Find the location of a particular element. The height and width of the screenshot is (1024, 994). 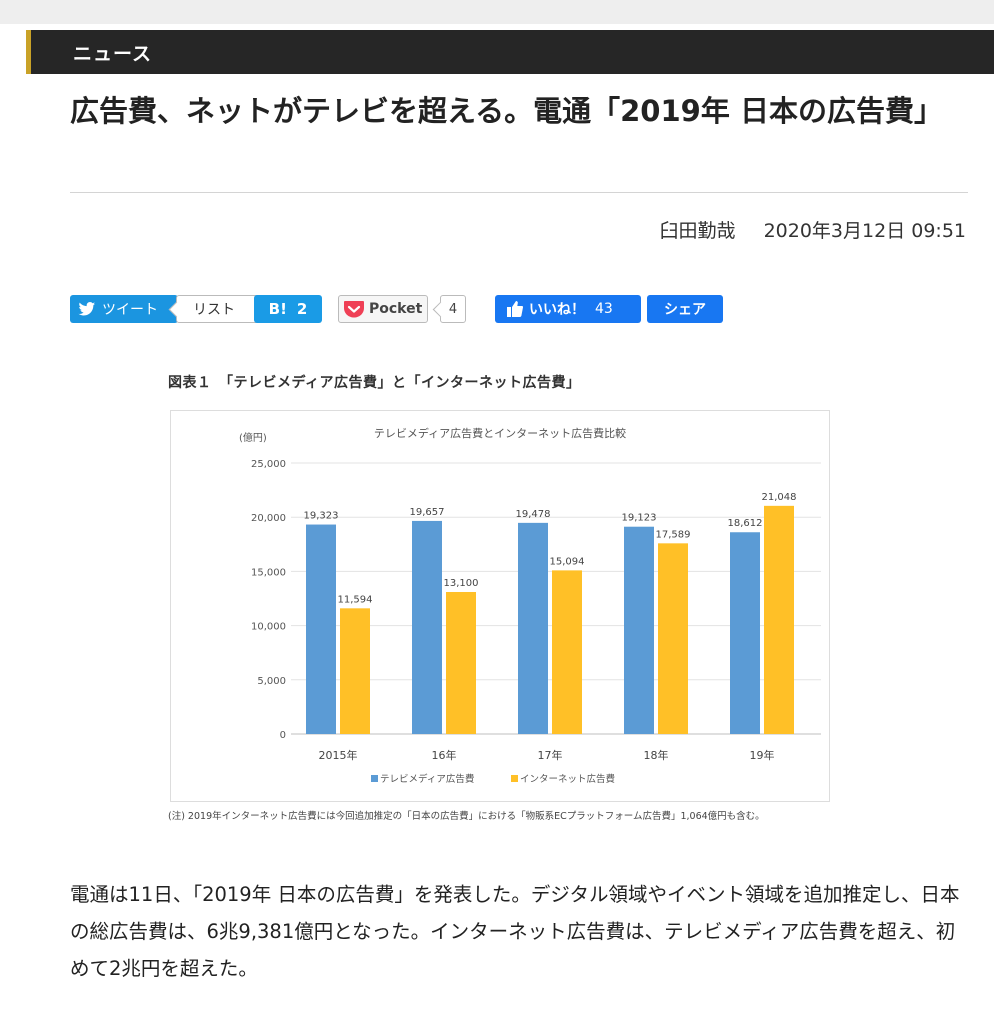

data-label: 13,100 is located at coordinates (461, 583).